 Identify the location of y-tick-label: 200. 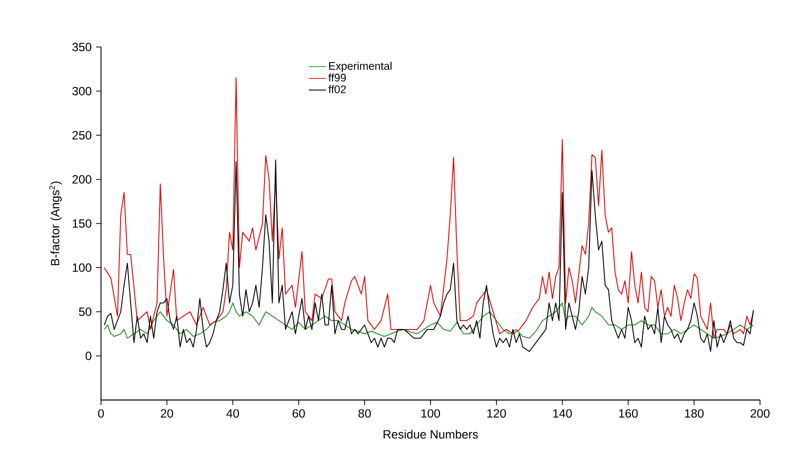
(82, 179).